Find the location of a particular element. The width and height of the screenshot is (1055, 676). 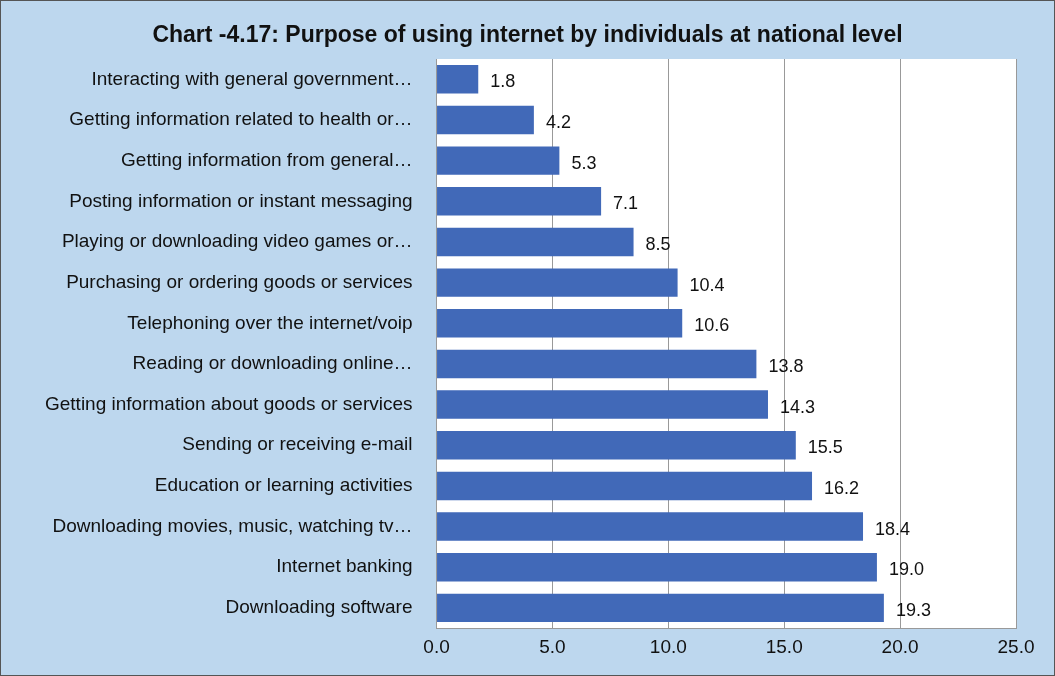

x-tick-label: 20.0 is located at coordinates (900, 646).